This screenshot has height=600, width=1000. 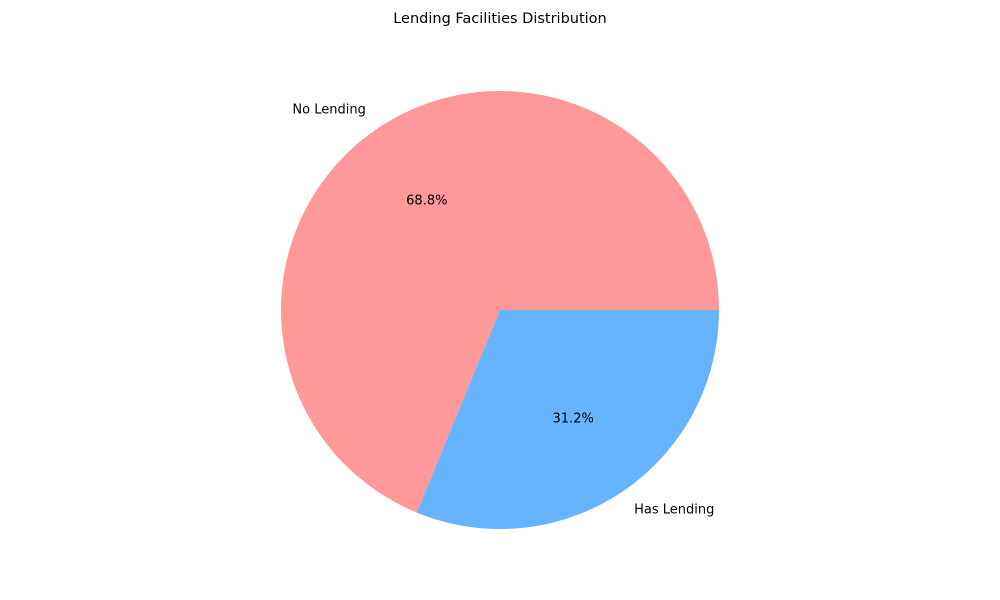 What do you see at coordinates (573, 419) in the screenshot?
I see `slice-pct-label-1: 31.2%` at bounding box center [573, 419].